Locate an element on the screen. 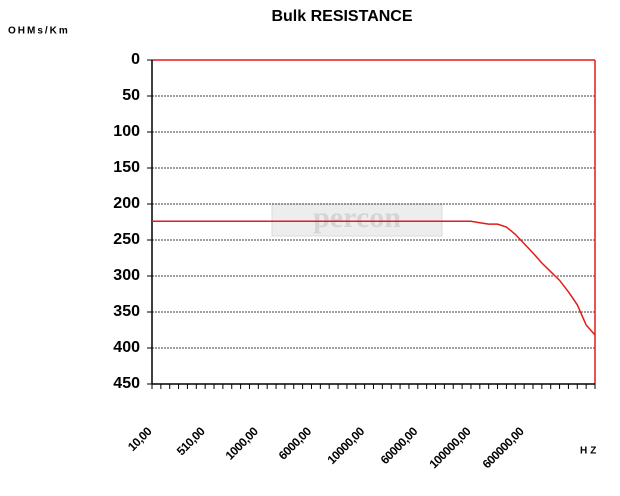 The width and height of the screenshot is (620, 496). y-tick-label: 350 is located at coordinates (126, 311).